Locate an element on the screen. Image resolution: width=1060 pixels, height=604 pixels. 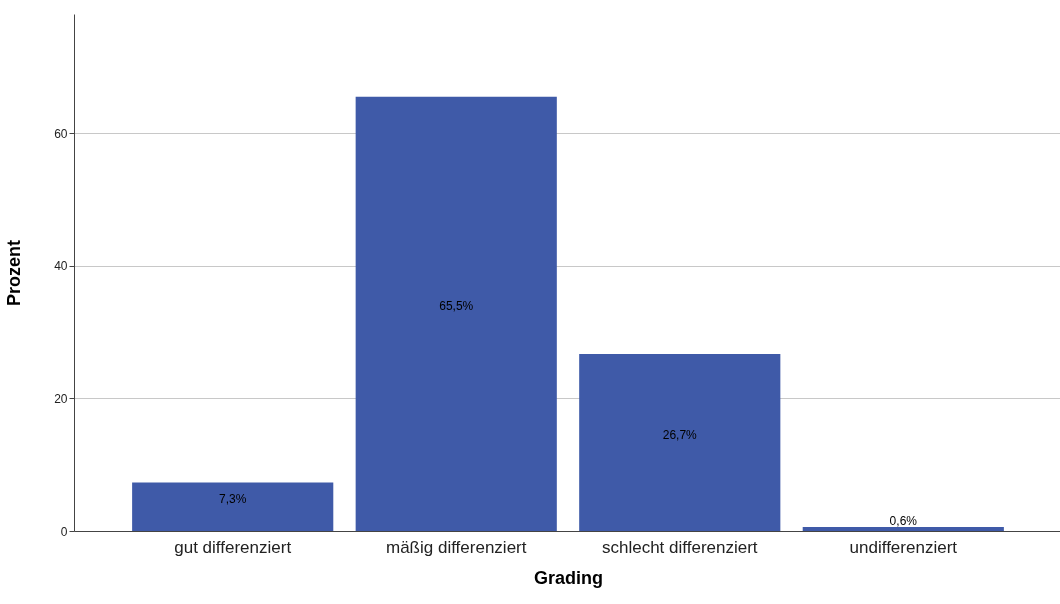
x-axis-title: Grading is located at coordinates (568, 577).